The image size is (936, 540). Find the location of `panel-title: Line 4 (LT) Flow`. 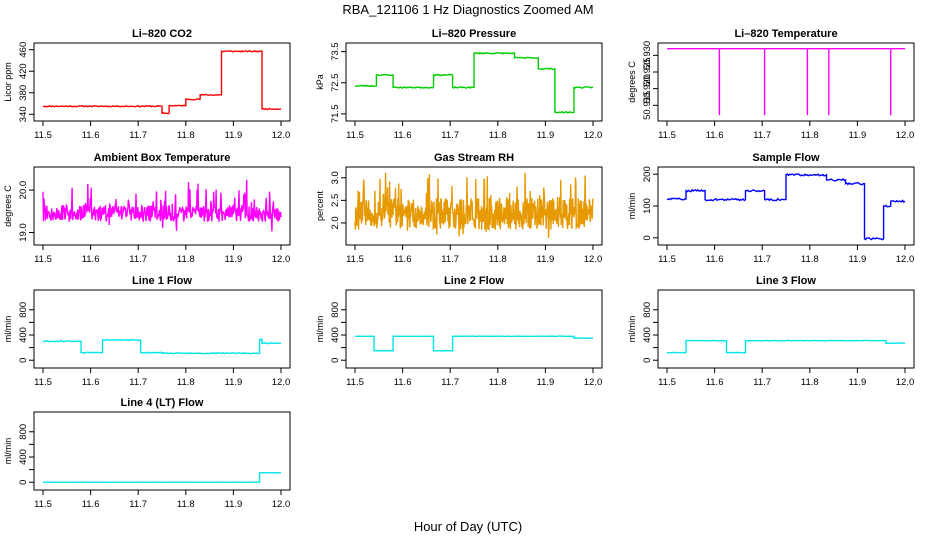

panel-title: Line 4 (LT) Flow is located at coordinates (162, 403).